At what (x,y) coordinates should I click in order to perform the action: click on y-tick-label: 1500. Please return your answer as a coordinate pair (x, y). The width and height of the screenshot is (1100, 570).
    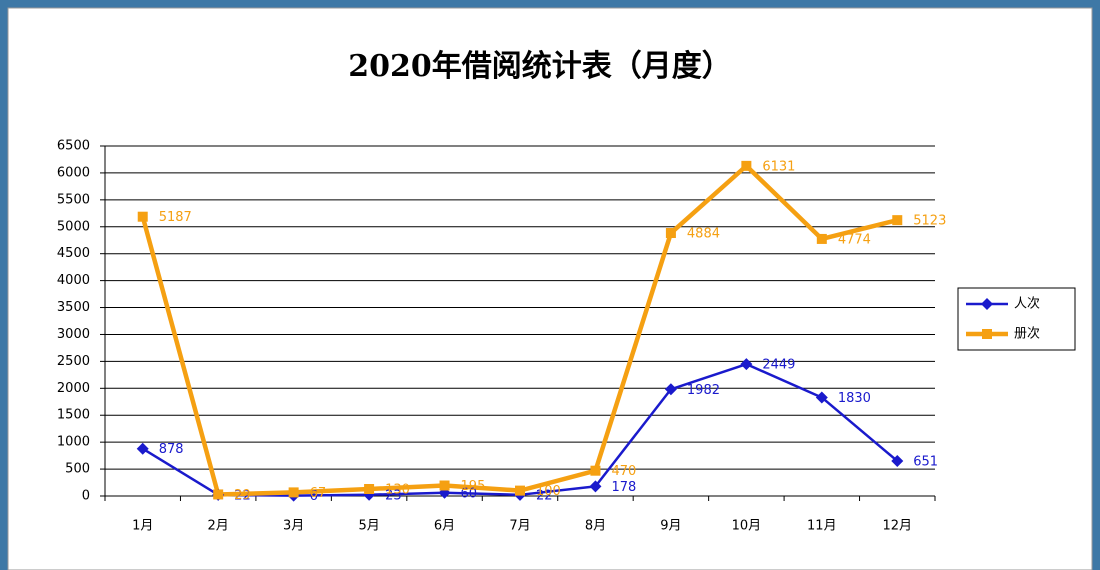
    Looking at the image, I should click on (73, 415).